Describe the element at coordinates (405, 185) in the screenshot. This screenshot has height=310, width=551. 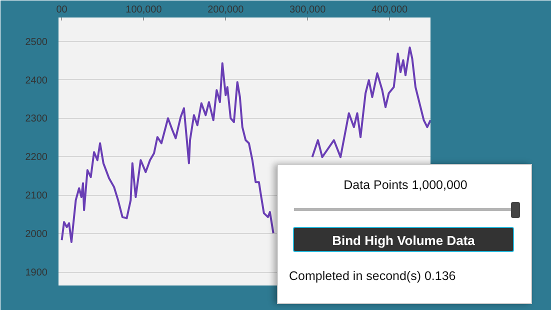
I see `annotation: Data Points 1,000,000` at that location.